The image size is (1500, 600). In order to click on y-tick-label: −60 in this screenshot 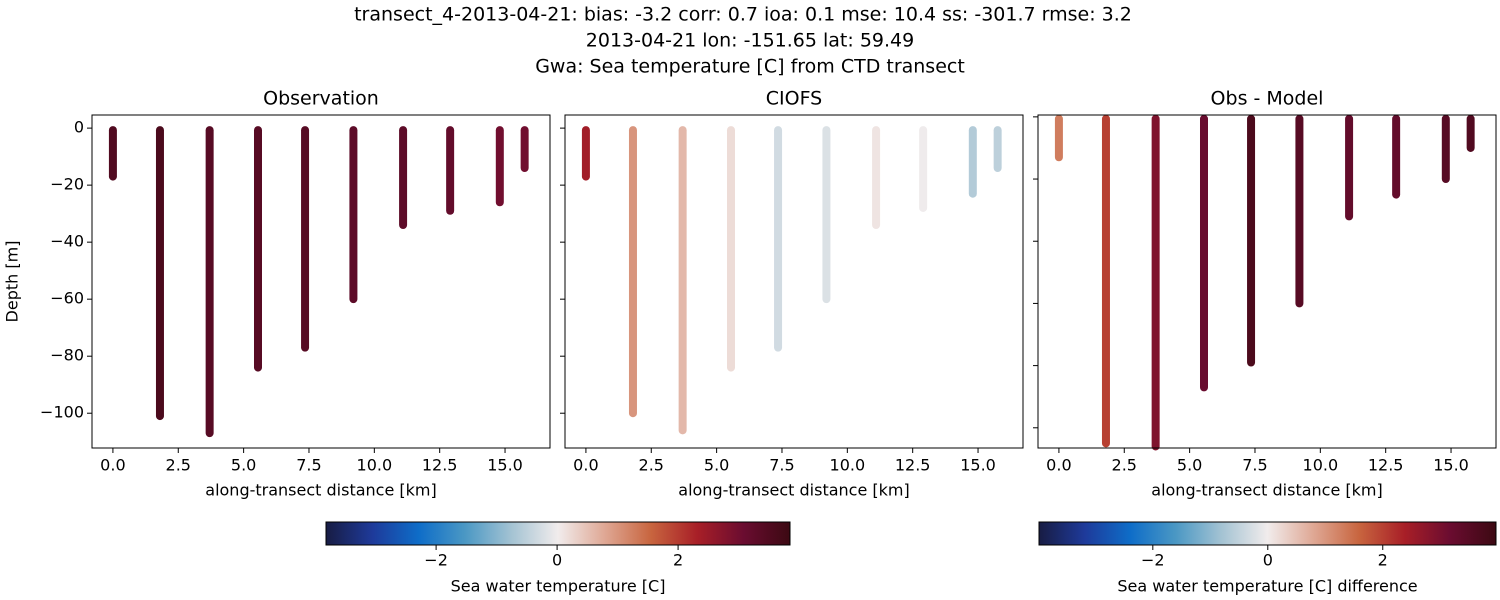, I will do `click(67, 298)`.